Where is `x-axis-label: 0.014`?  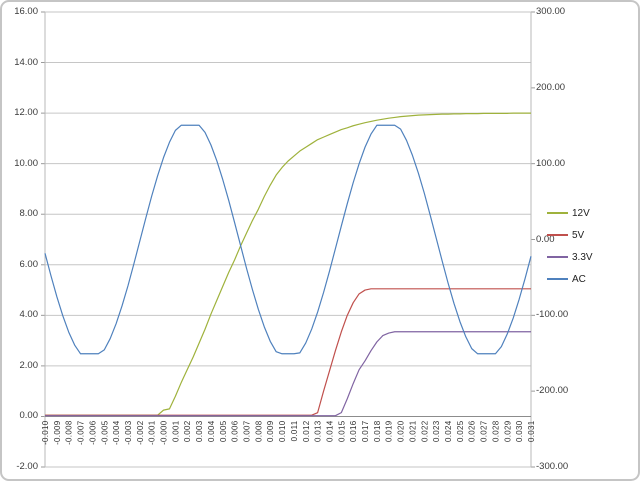
x-axis-label: 0.014 is located at coordinates (329, 431).